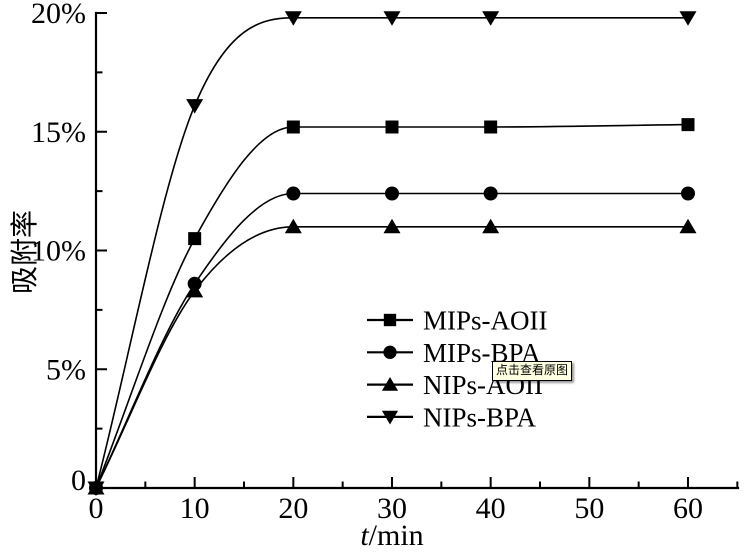 This screenshot has width=750, height=559. I want to click on x-tick-label: 30, so click(392, 508).